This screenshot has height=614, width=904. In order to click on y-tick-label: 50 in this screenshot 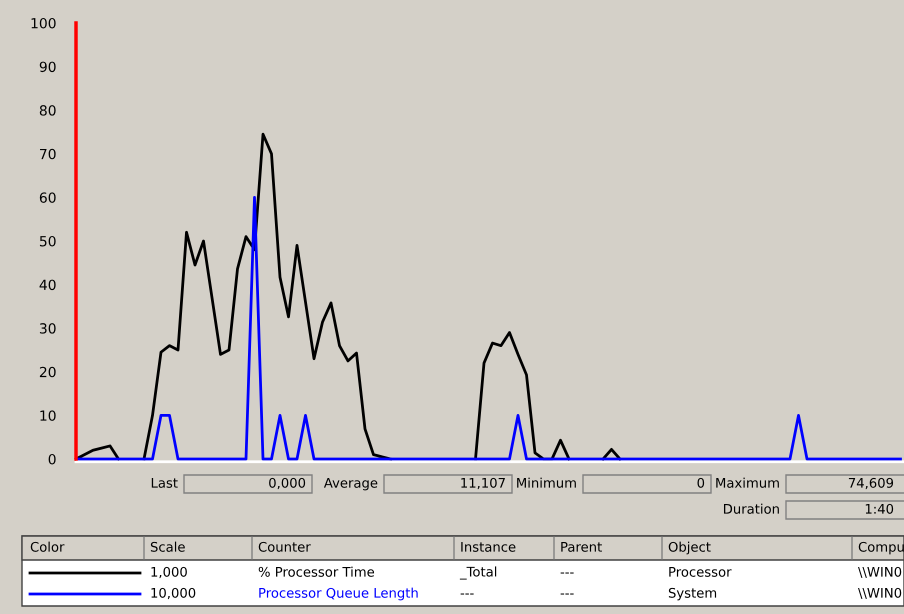, I will do `click(48, 241)`.